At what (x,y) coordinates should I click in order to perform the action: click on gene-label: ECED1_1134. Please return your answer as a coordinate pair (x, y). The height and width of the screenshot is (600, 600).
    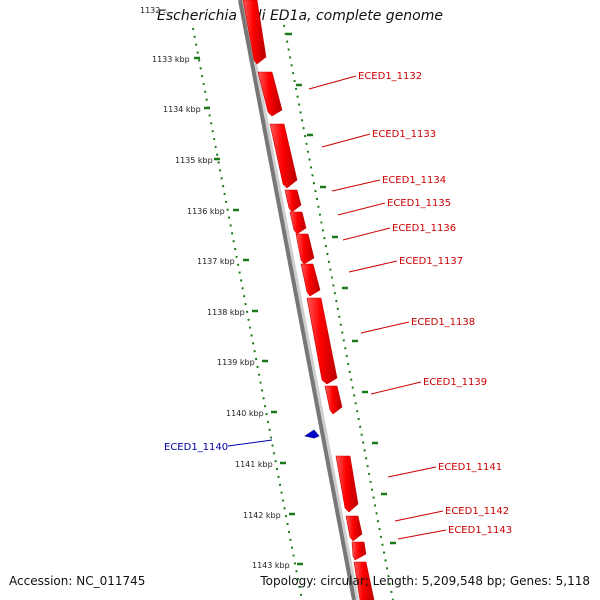
    Looking at the image, I should click on (414, 180).